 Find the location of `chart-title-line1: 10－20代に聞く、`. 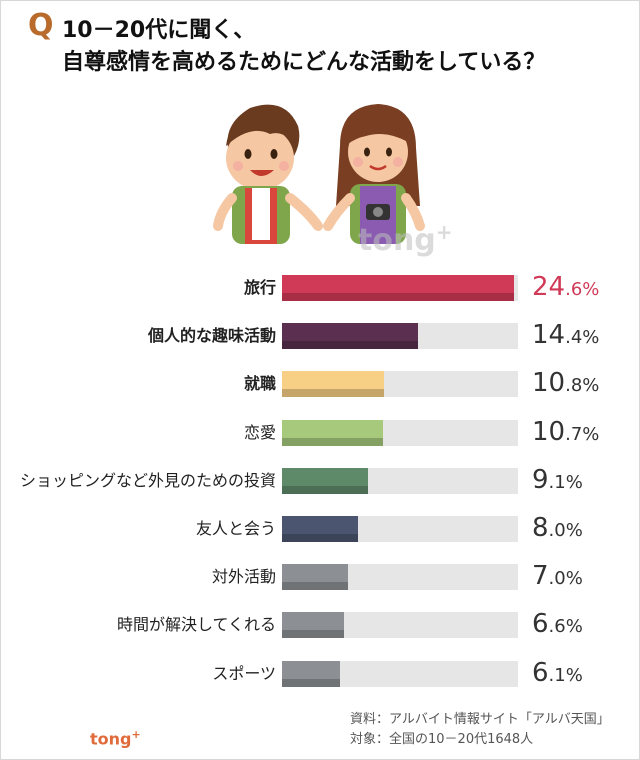

chart-title-line1: 10－20代に聞く、 is located at coordinates (159, 30).